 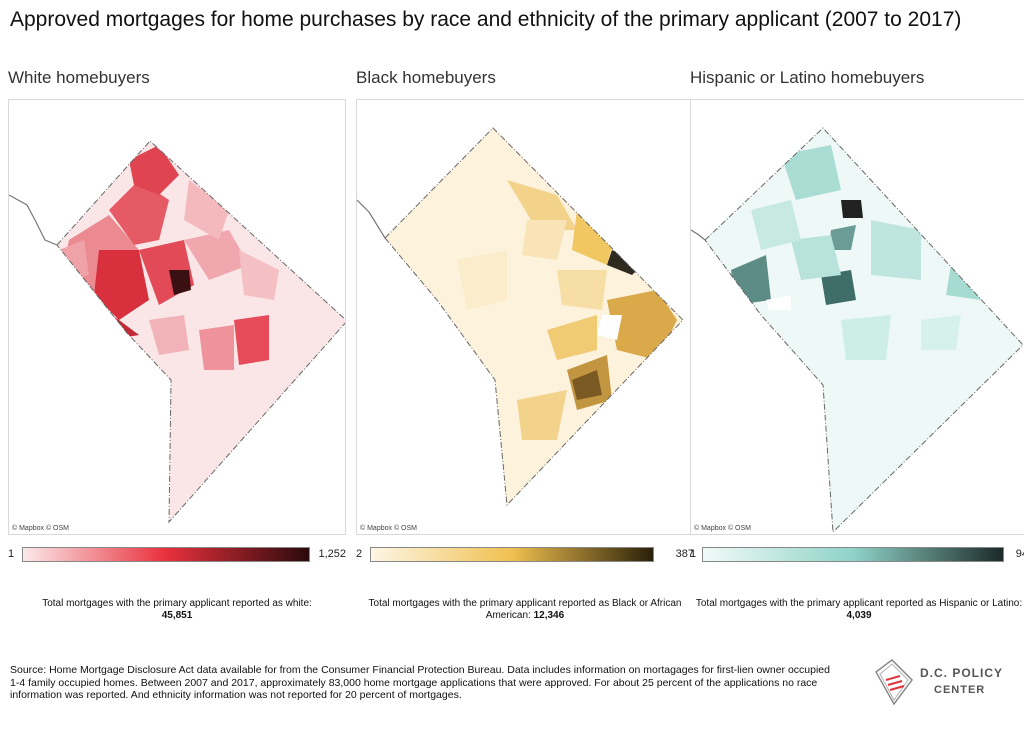 I want to click on color-legend: 1 1,252, so click(x=177, y=556).